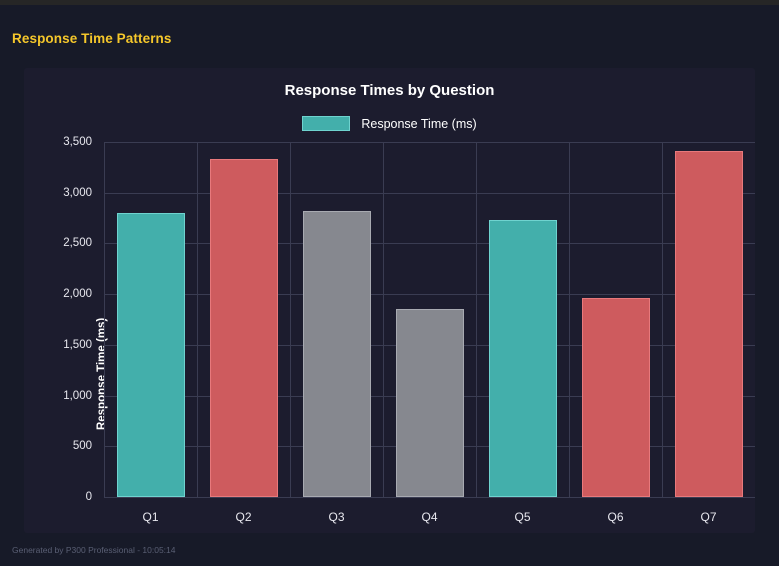  Describe the element at coordinates (522, 517) in the screenshot. I see `x-tick-label-q5: Q5` at that location.